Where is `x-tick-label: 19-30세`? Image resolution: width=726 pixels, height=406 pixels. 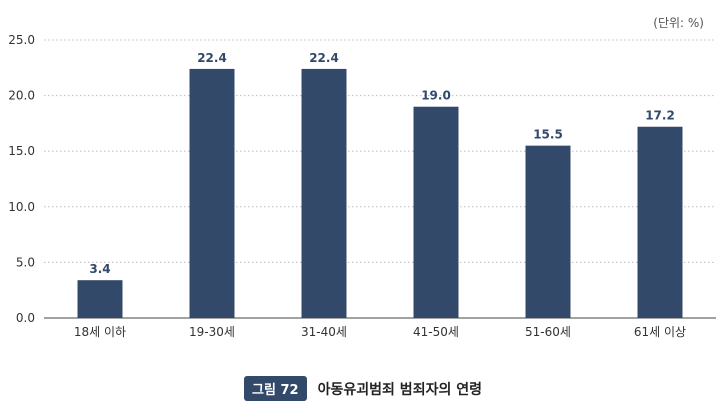
x-tick-label: 19-30세 is located at coordinates (212, 332).